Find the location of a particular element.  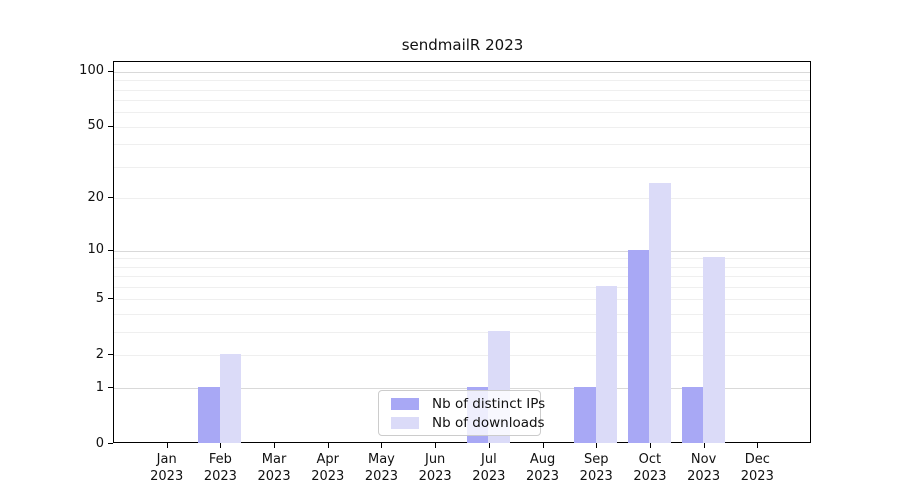

y-tick-label-20: 20 is located at coordinates (95, 197).